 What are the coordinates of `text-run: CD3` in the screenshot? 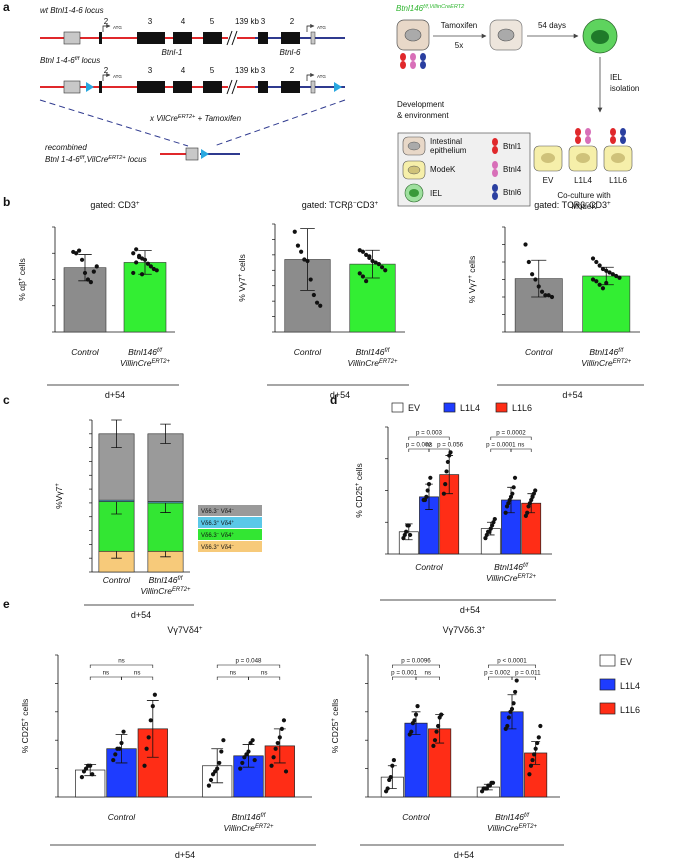 It's located at (366, 205).